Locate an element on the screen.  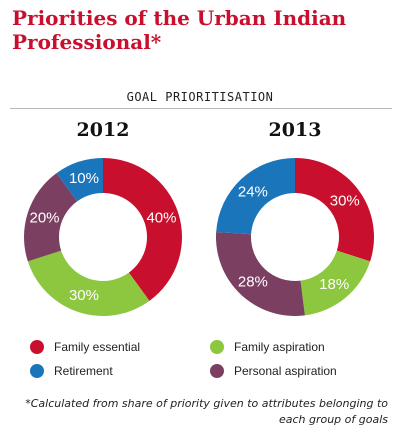
legend-label: Personal aspiration is located at coordinates (285, 371).